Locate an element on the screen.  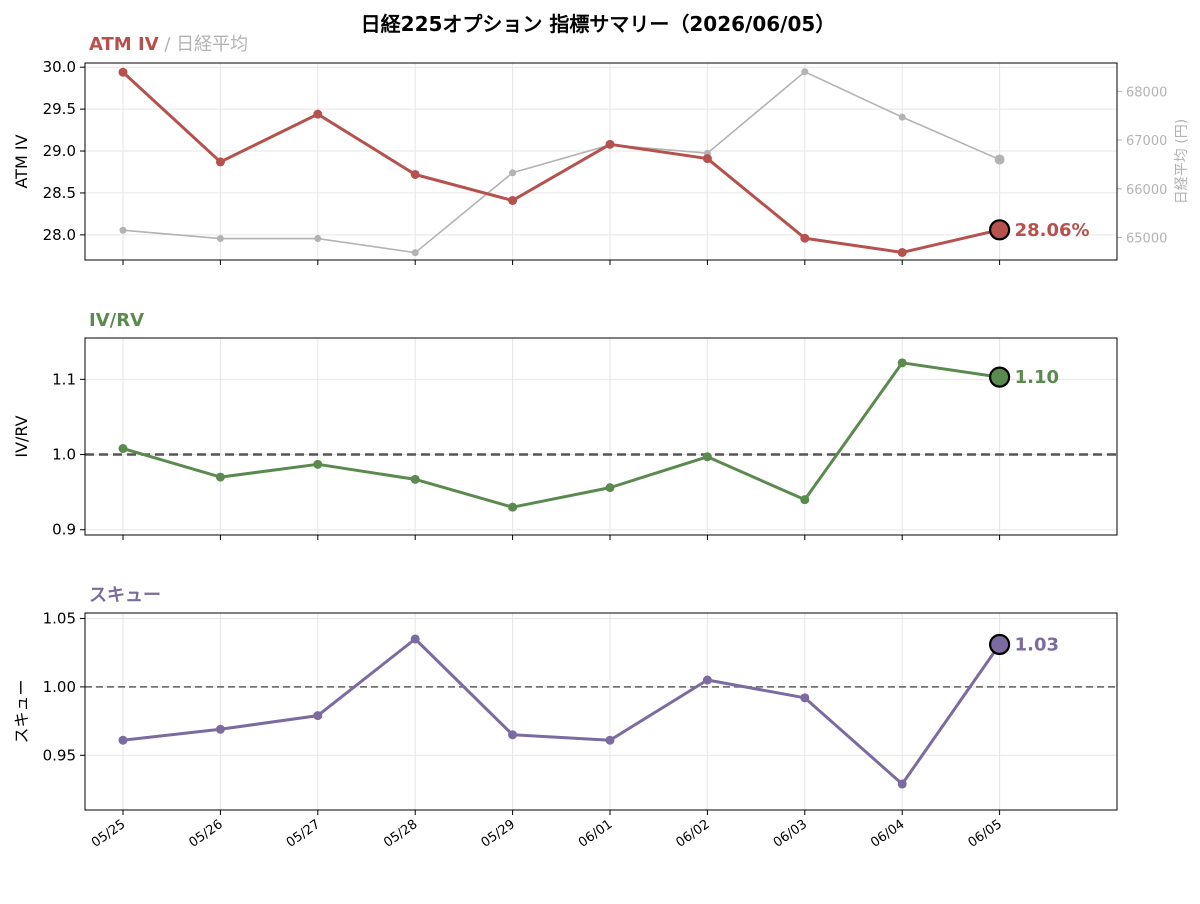
y-tick-label: 0.95 is located at coordinates (59, 755).